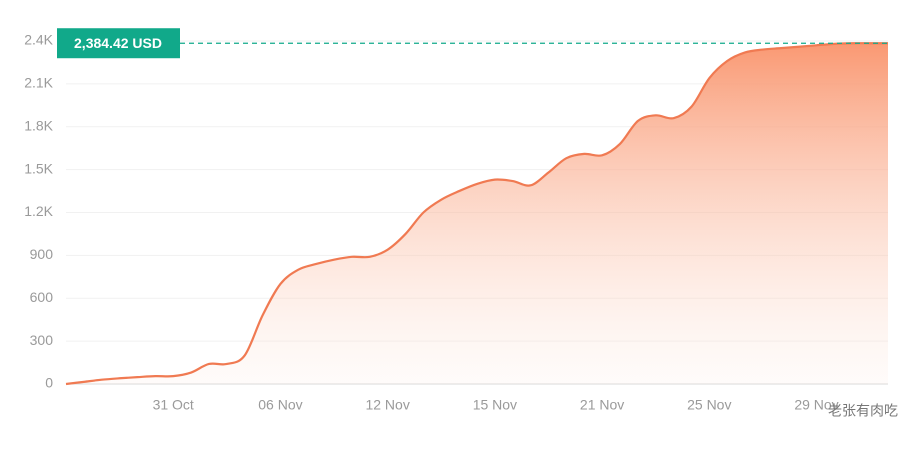 The height and width of the screenshot is (452, 907). I want to click on annotation-label: 2,384.42 USD, so click(118, 43).